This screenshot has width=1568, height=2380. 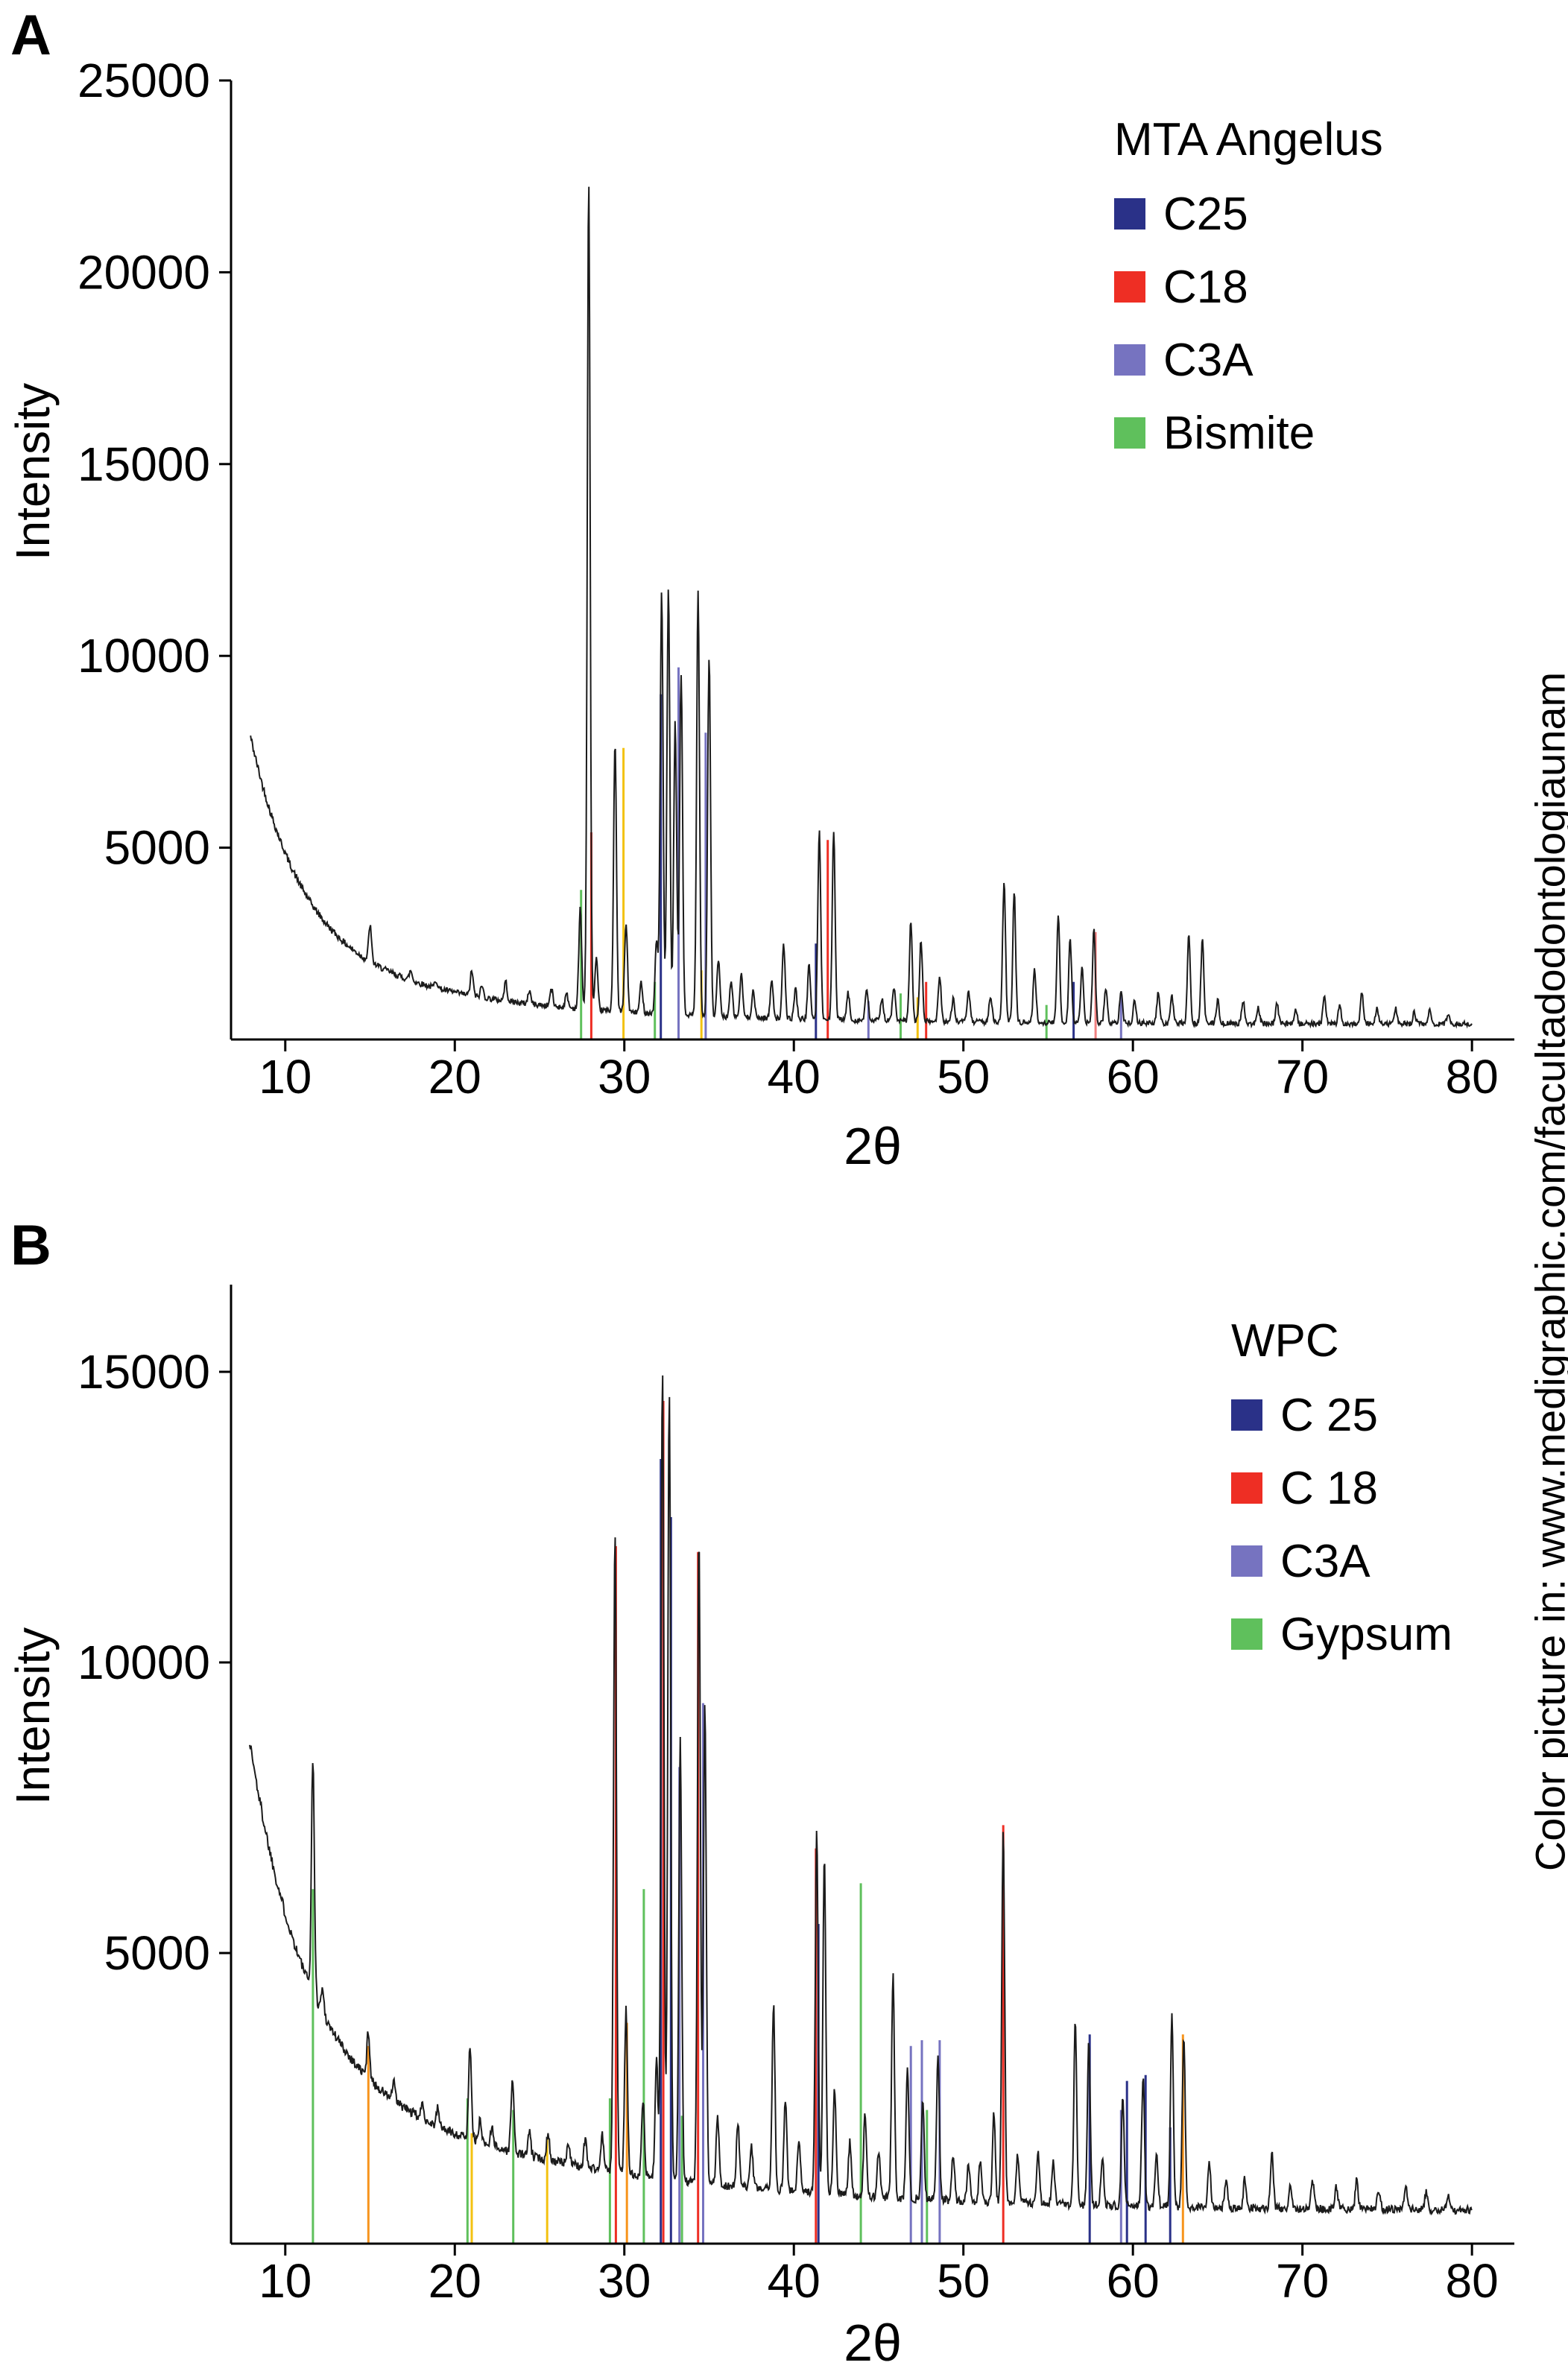 I want to click on legend-wpc: WPC C 25 C 18 C3A Gypsum, so click(x=1341, y=1497).